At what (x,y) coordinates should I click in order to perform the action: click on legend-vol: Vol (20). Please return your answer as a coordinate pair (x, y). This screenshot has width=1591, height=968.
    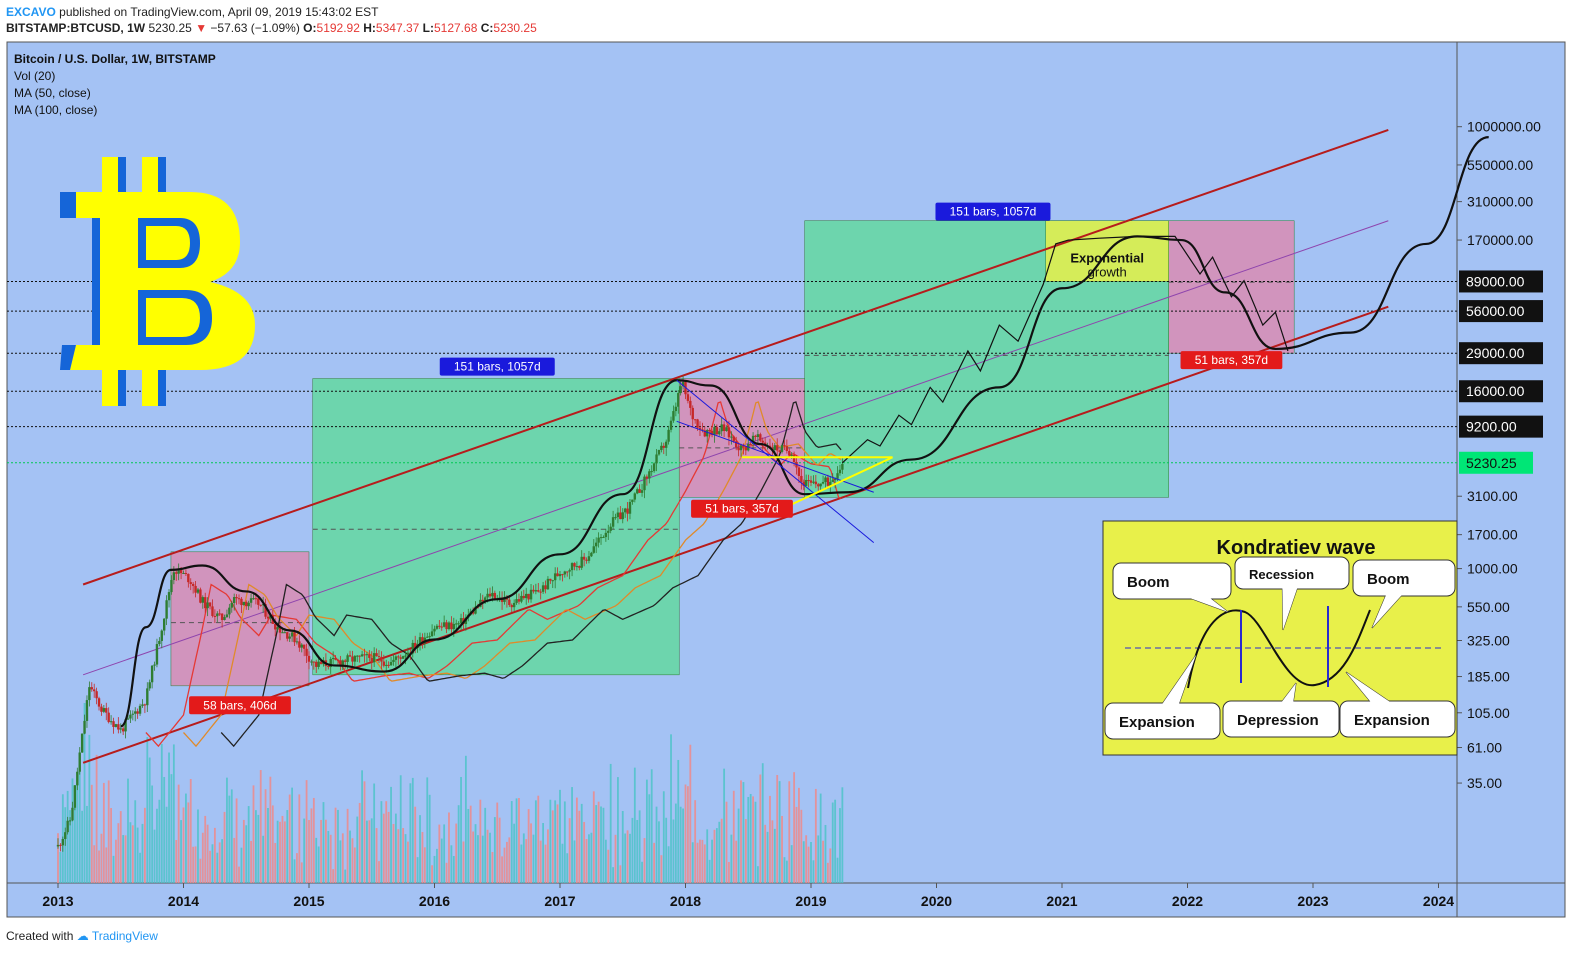
    Looking at the image, I should click on (34, 76).